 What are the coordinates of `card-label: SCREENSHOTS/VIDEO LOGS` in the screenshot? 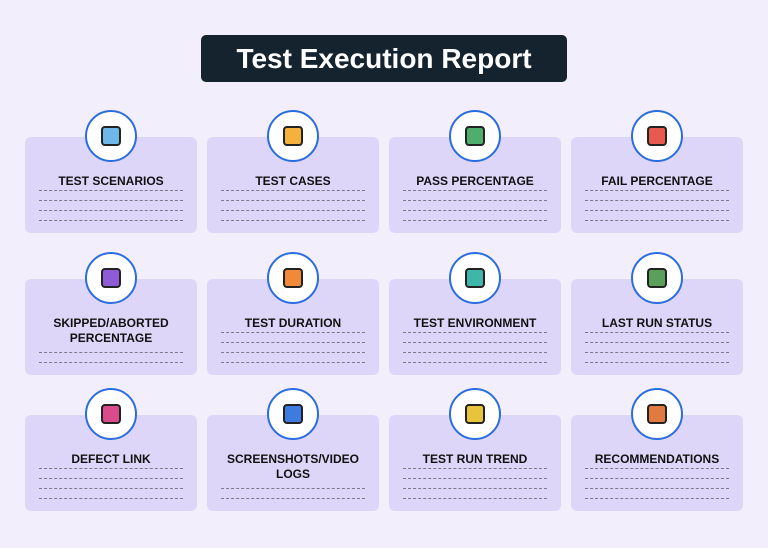 It's located at (293, 466).